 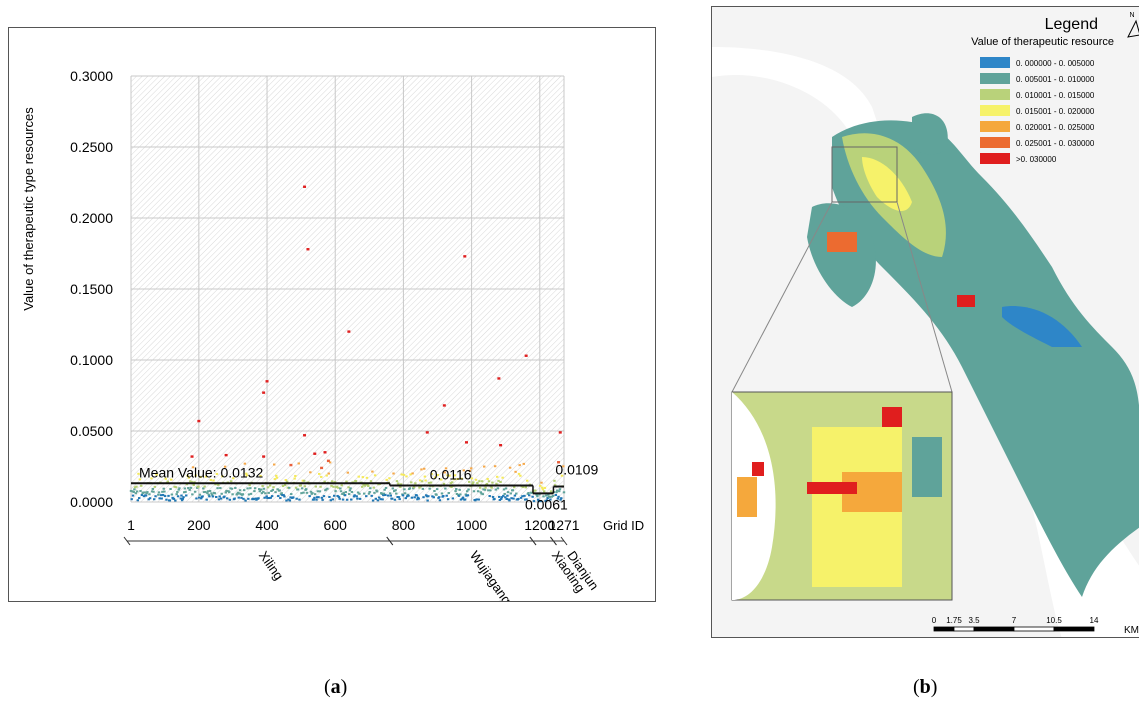 What do you see at coordinates (964, 629) in the screenshot?
I see `scale-segment` at bounding box center [964, 629].